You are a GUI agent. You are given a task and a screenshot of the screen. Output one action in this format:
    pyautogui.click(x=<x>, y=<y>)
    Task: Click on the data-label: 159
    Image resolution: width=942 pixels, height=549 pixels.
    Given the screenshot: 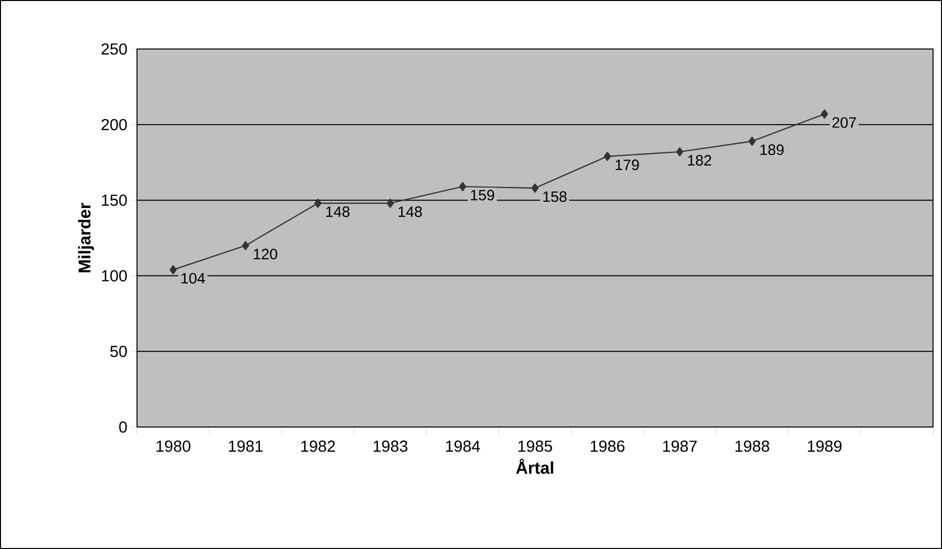 What is the action you would take?
    pyautogui.click(x=482, y=195)
    